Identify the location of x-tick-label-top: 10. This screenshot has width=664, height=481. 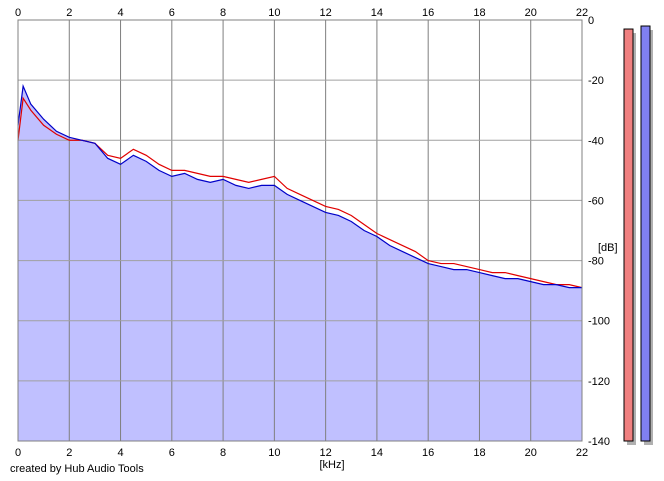
(274, 13).